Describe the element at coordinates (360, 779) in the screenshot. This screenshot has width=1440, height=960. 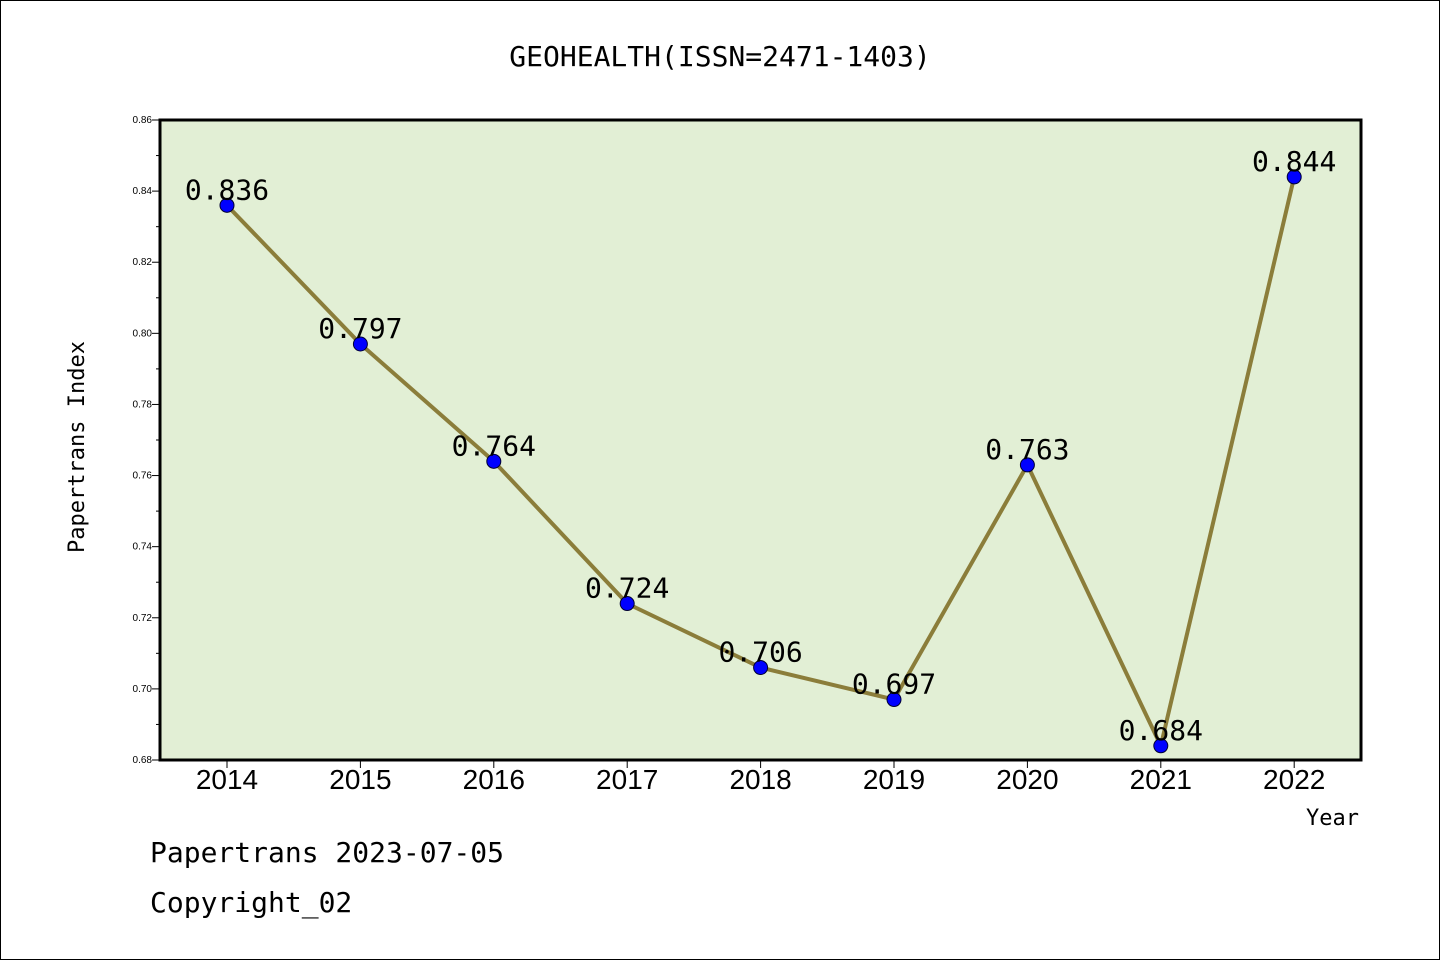
I see `x-tick-label-2015: 2015` at that location.